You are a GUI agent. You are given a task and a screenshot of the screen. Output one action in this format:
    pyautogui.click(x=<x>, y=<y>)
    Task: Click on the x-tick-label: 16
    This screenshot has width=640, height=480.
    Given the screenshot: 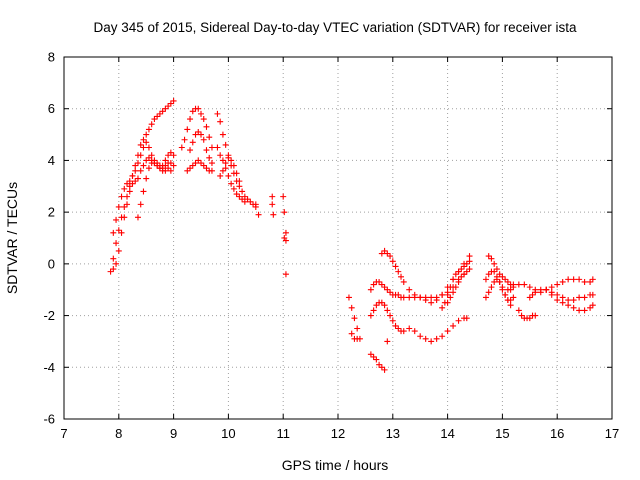 What is the action you would take?
    pyautogui.click(x=557, y=433)
    